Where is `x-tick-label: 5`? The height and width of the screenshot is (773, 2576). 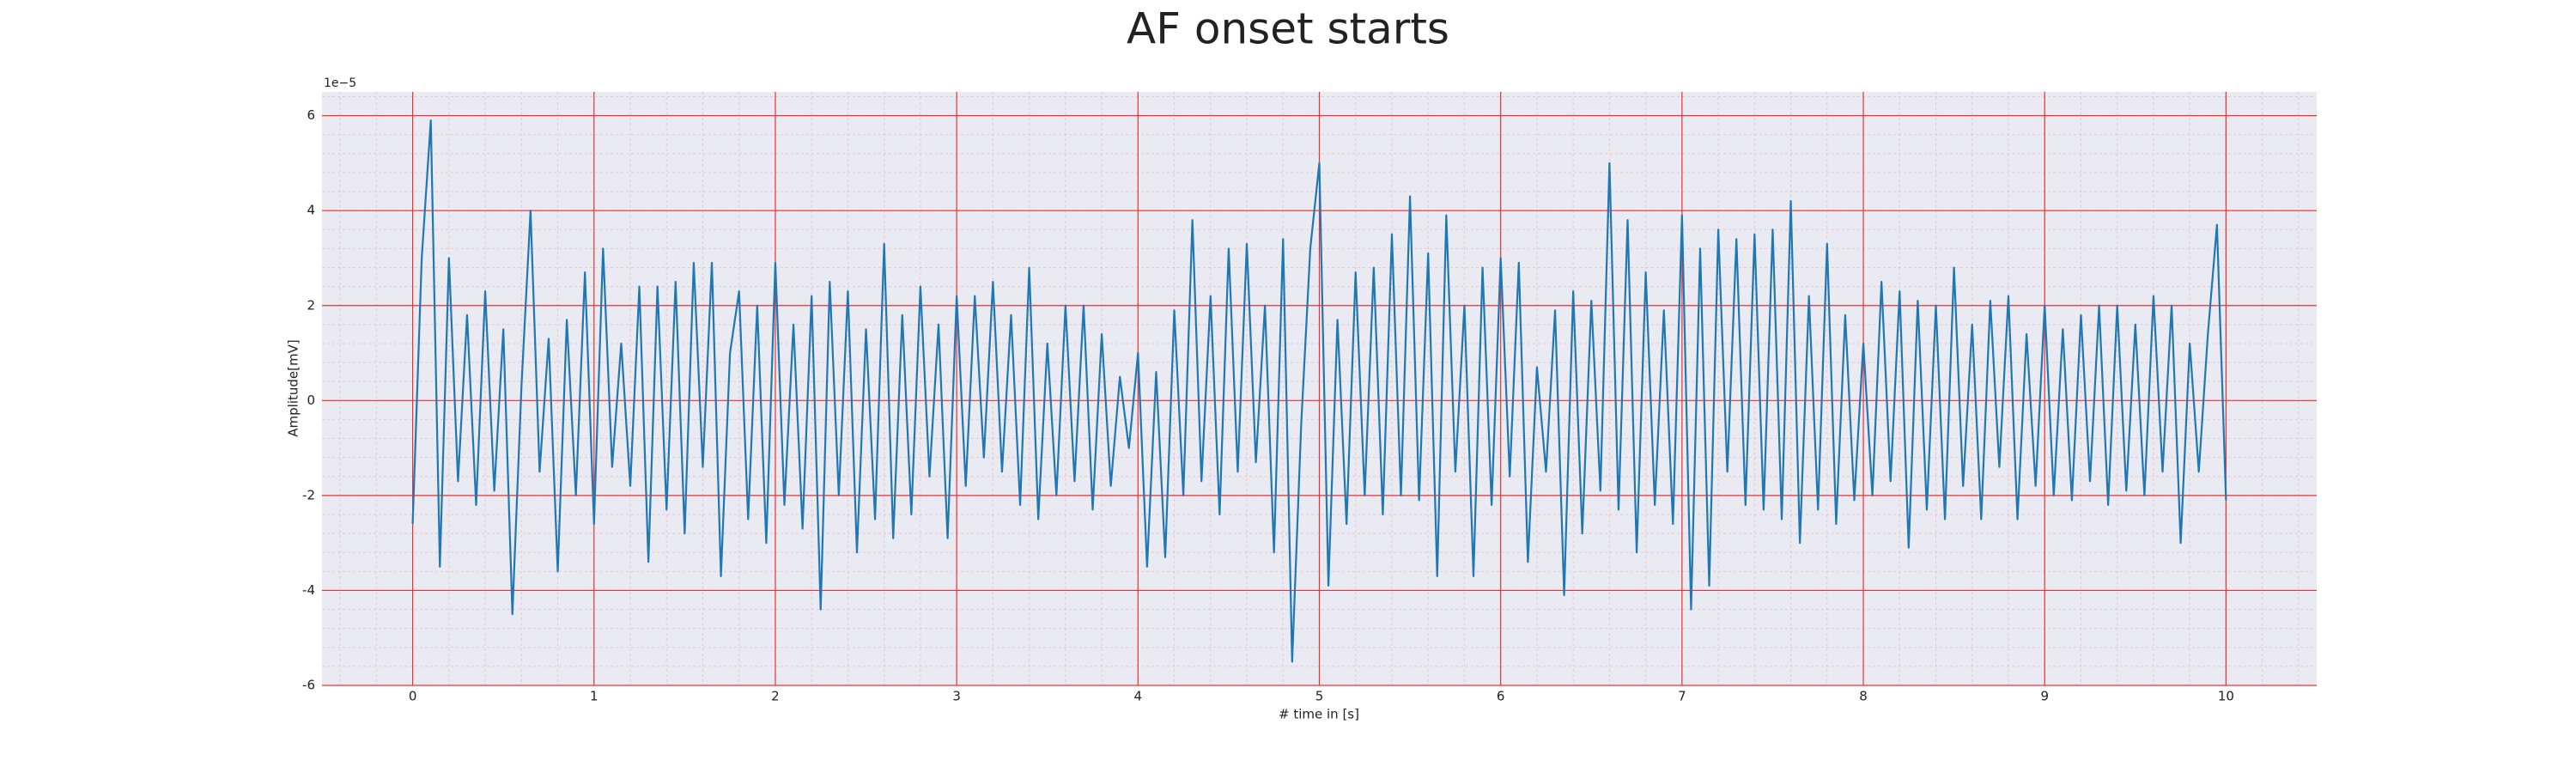 x-tick-label: 5 is located at coordinates (1319, 696).